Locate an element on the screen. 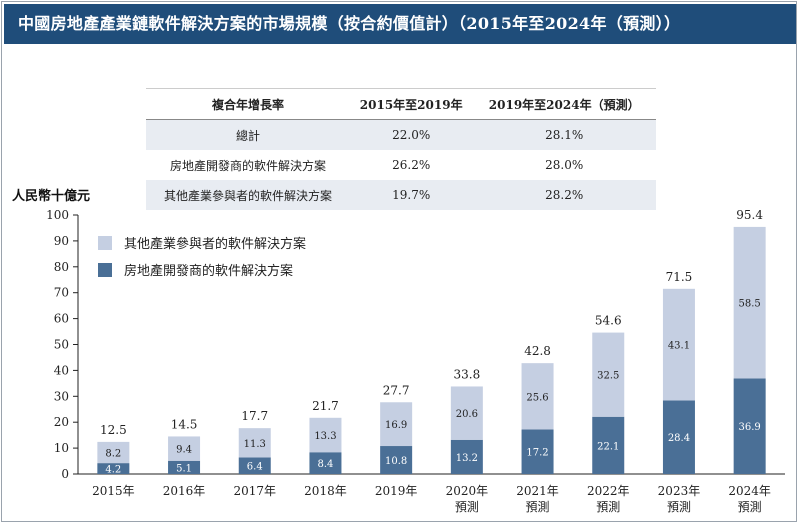 The image size is (800, 525). data-label-other: 20.6 is located at coordinates (467, 414).